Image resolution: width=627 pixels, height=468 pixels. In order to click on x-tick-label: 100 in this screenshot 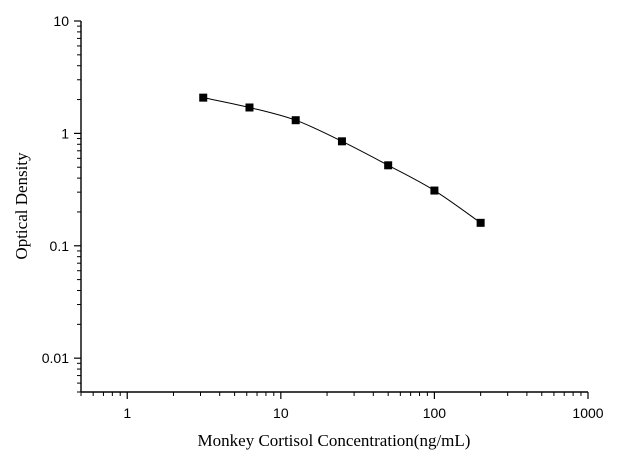, I will do `click(435, 413)`.